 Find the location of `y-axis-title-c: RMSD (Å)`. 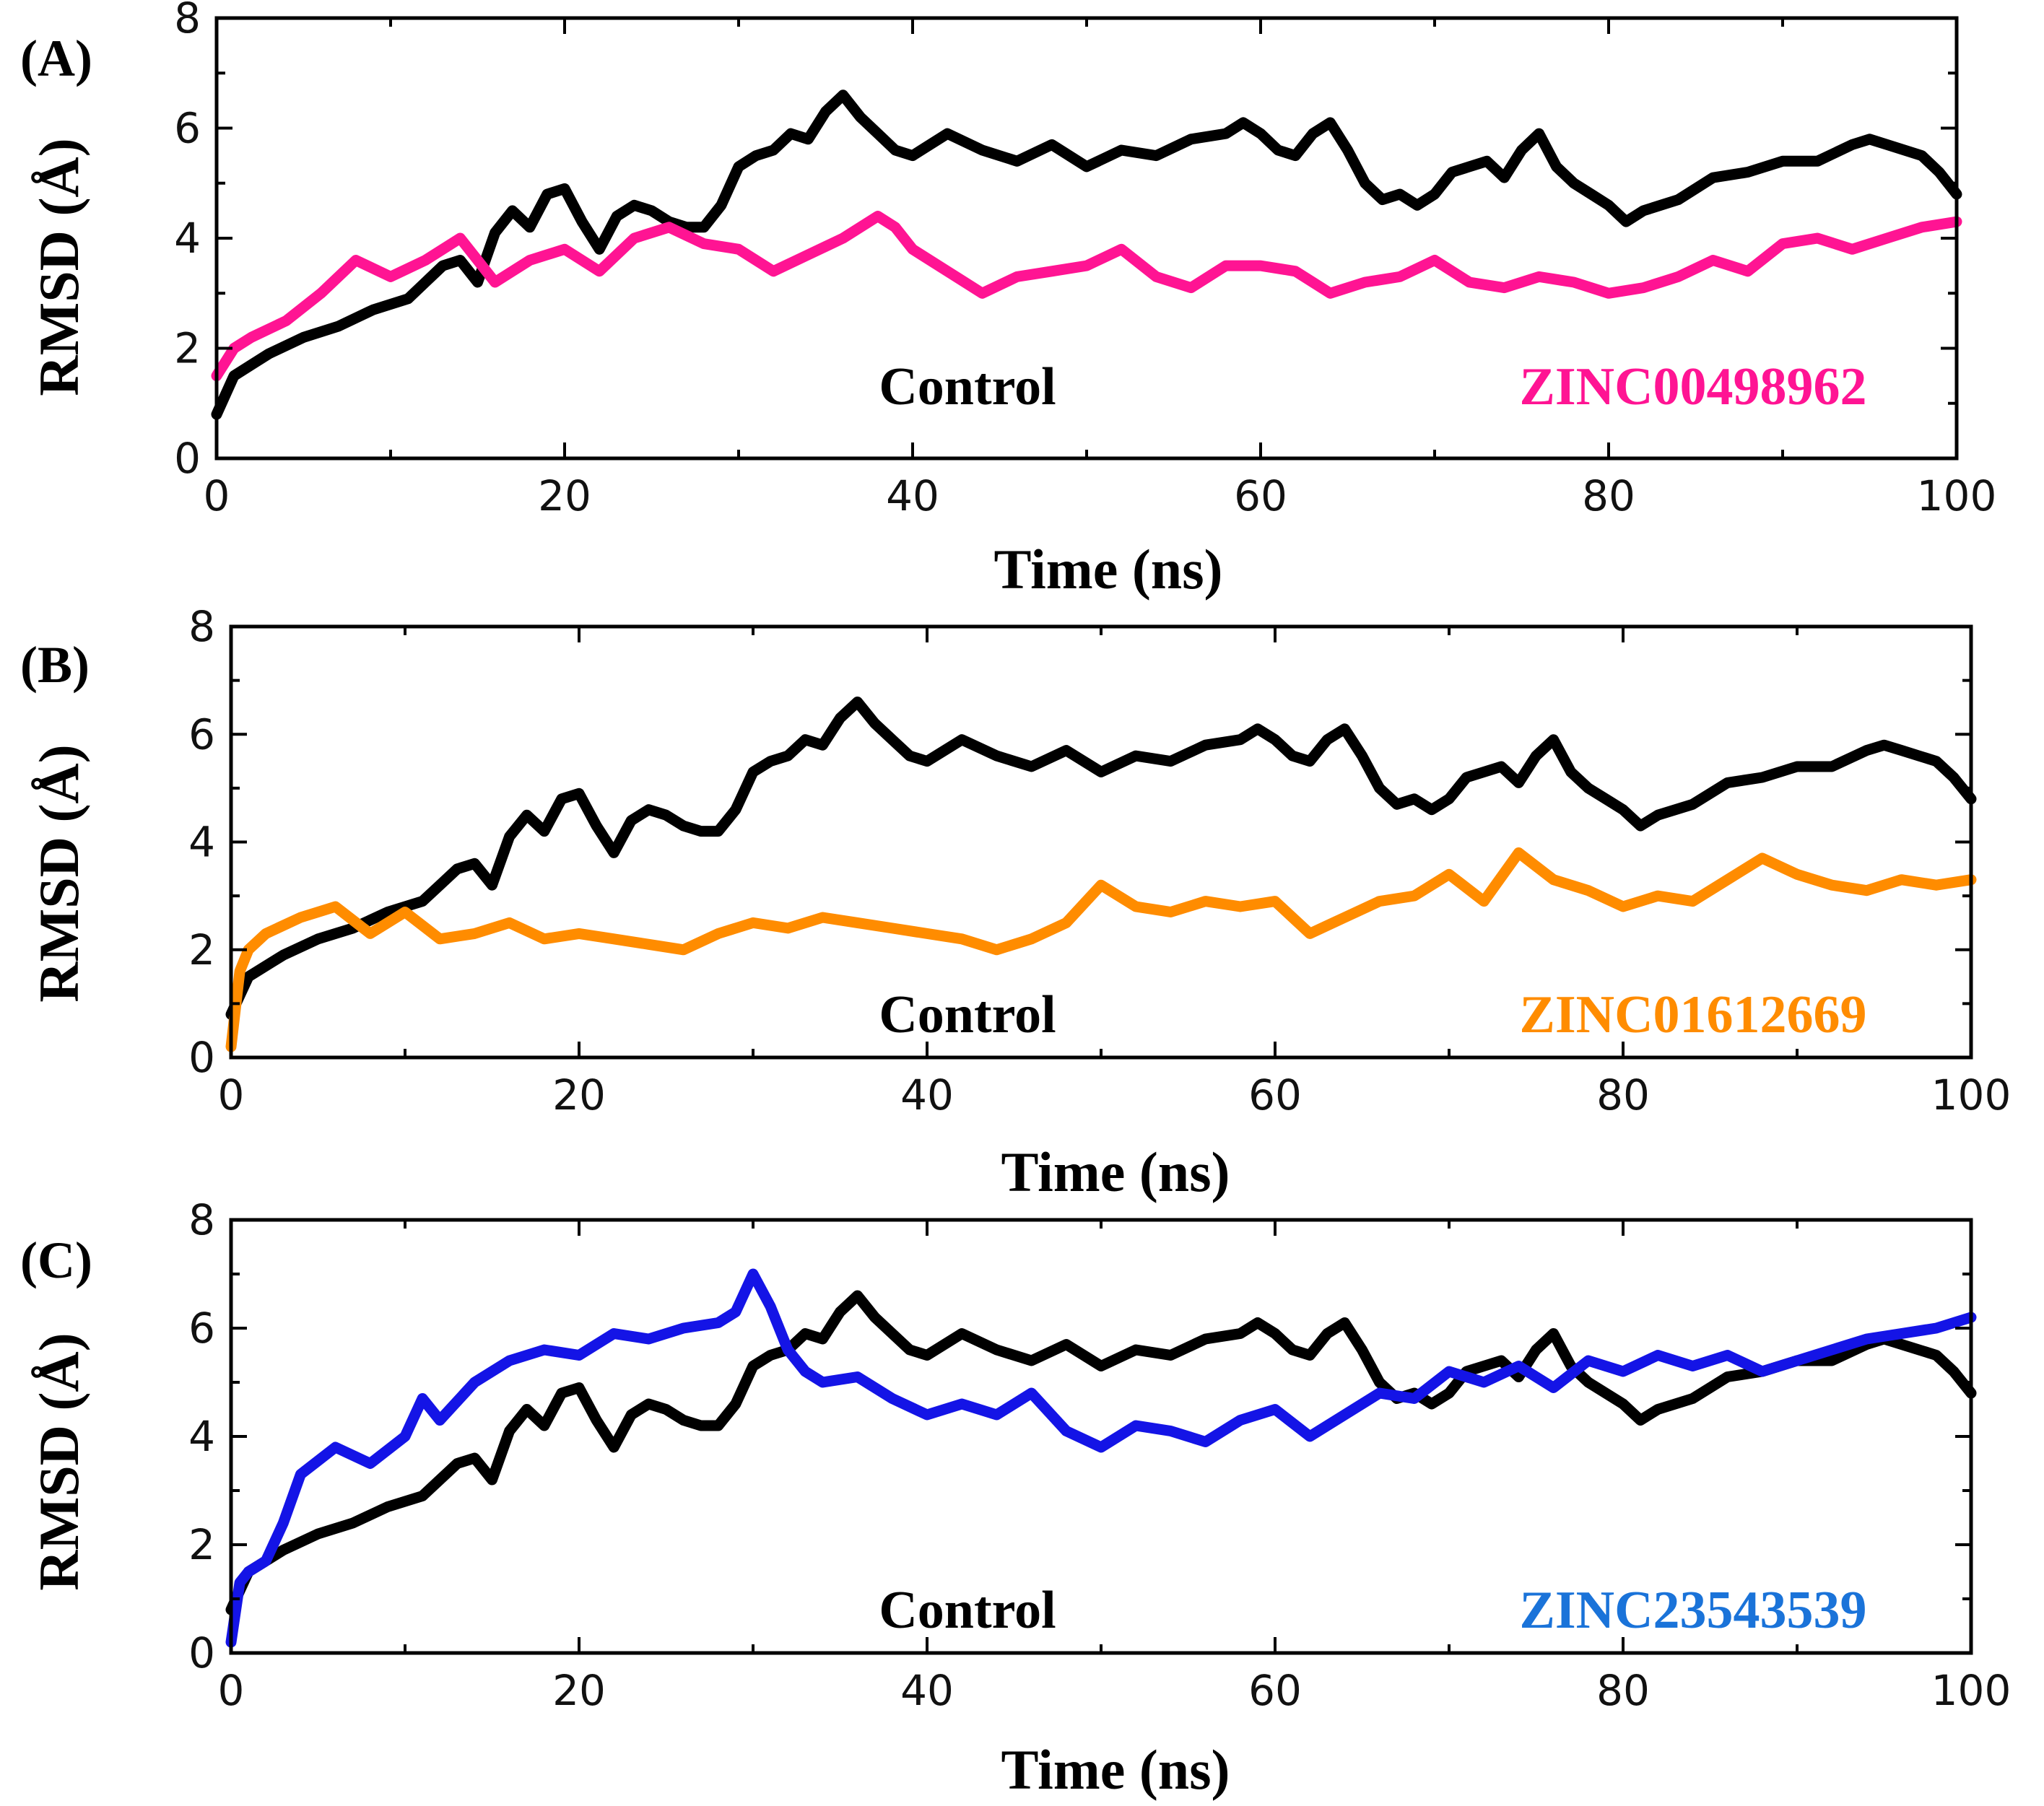

y-axis-title-c: RMSD (Å) is located at coordinates (58, 1461).